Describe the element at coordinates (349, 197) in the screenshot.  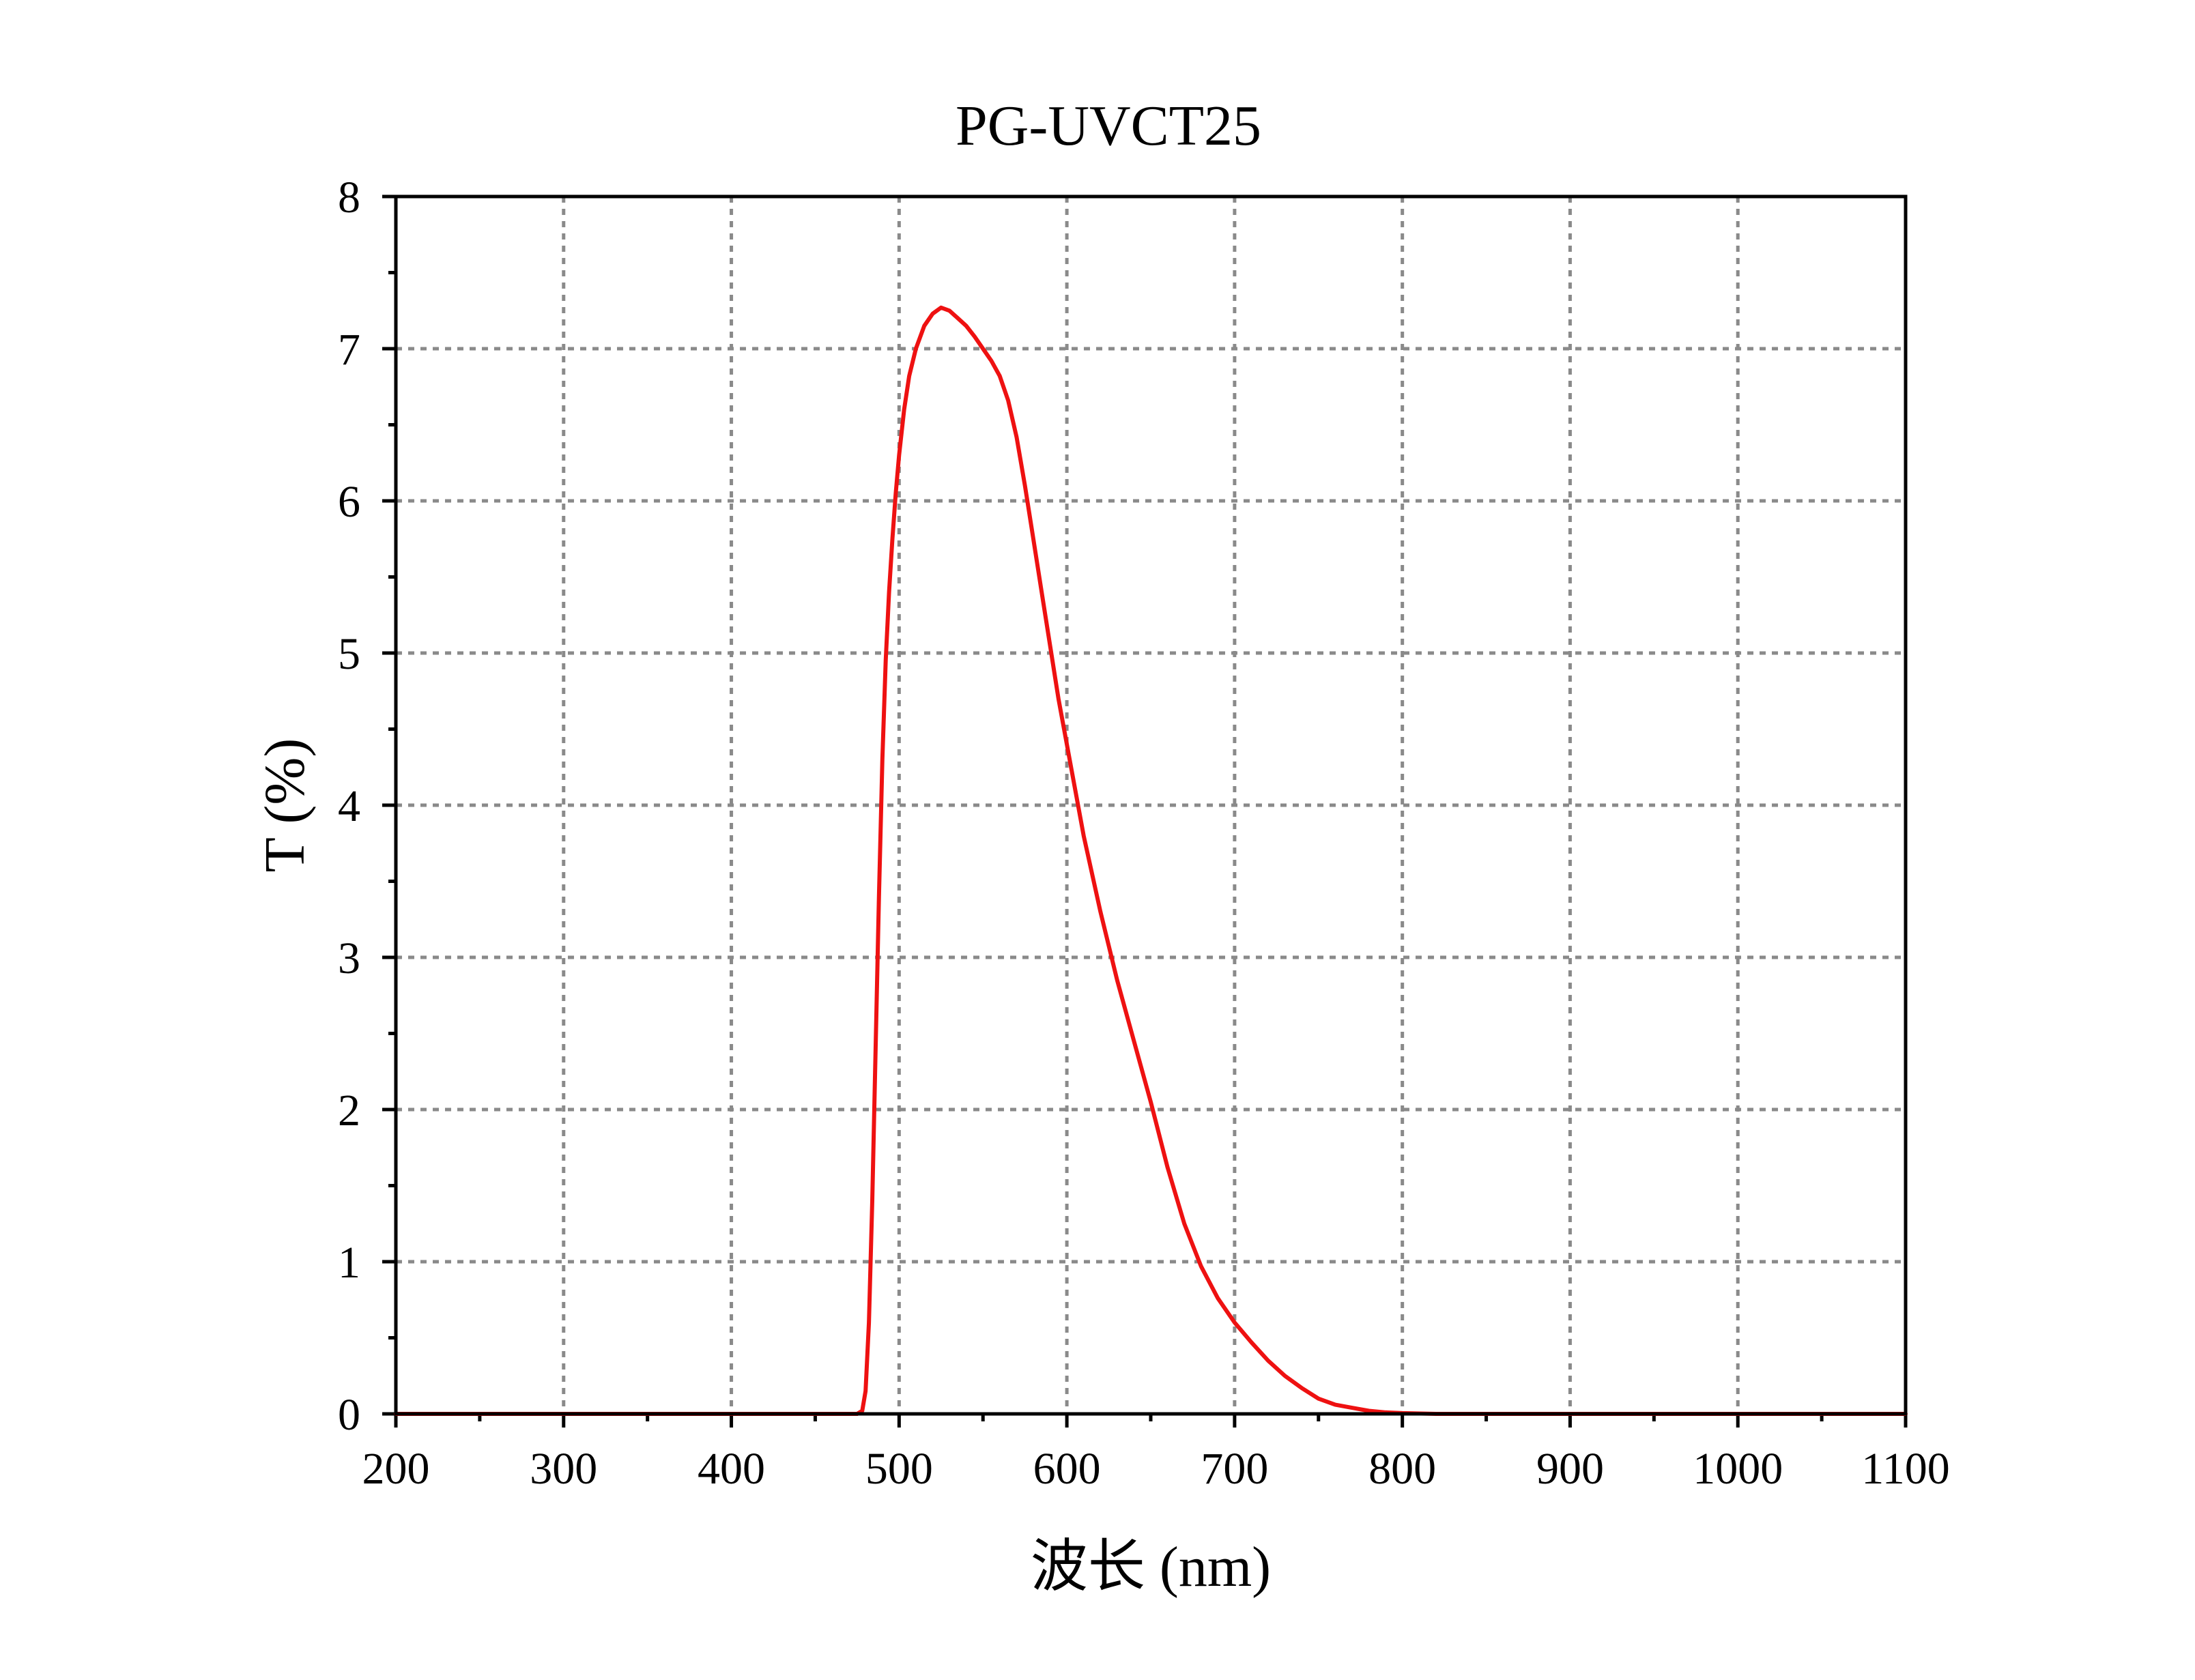
I see `y-tick-label-8: 8` at that location.